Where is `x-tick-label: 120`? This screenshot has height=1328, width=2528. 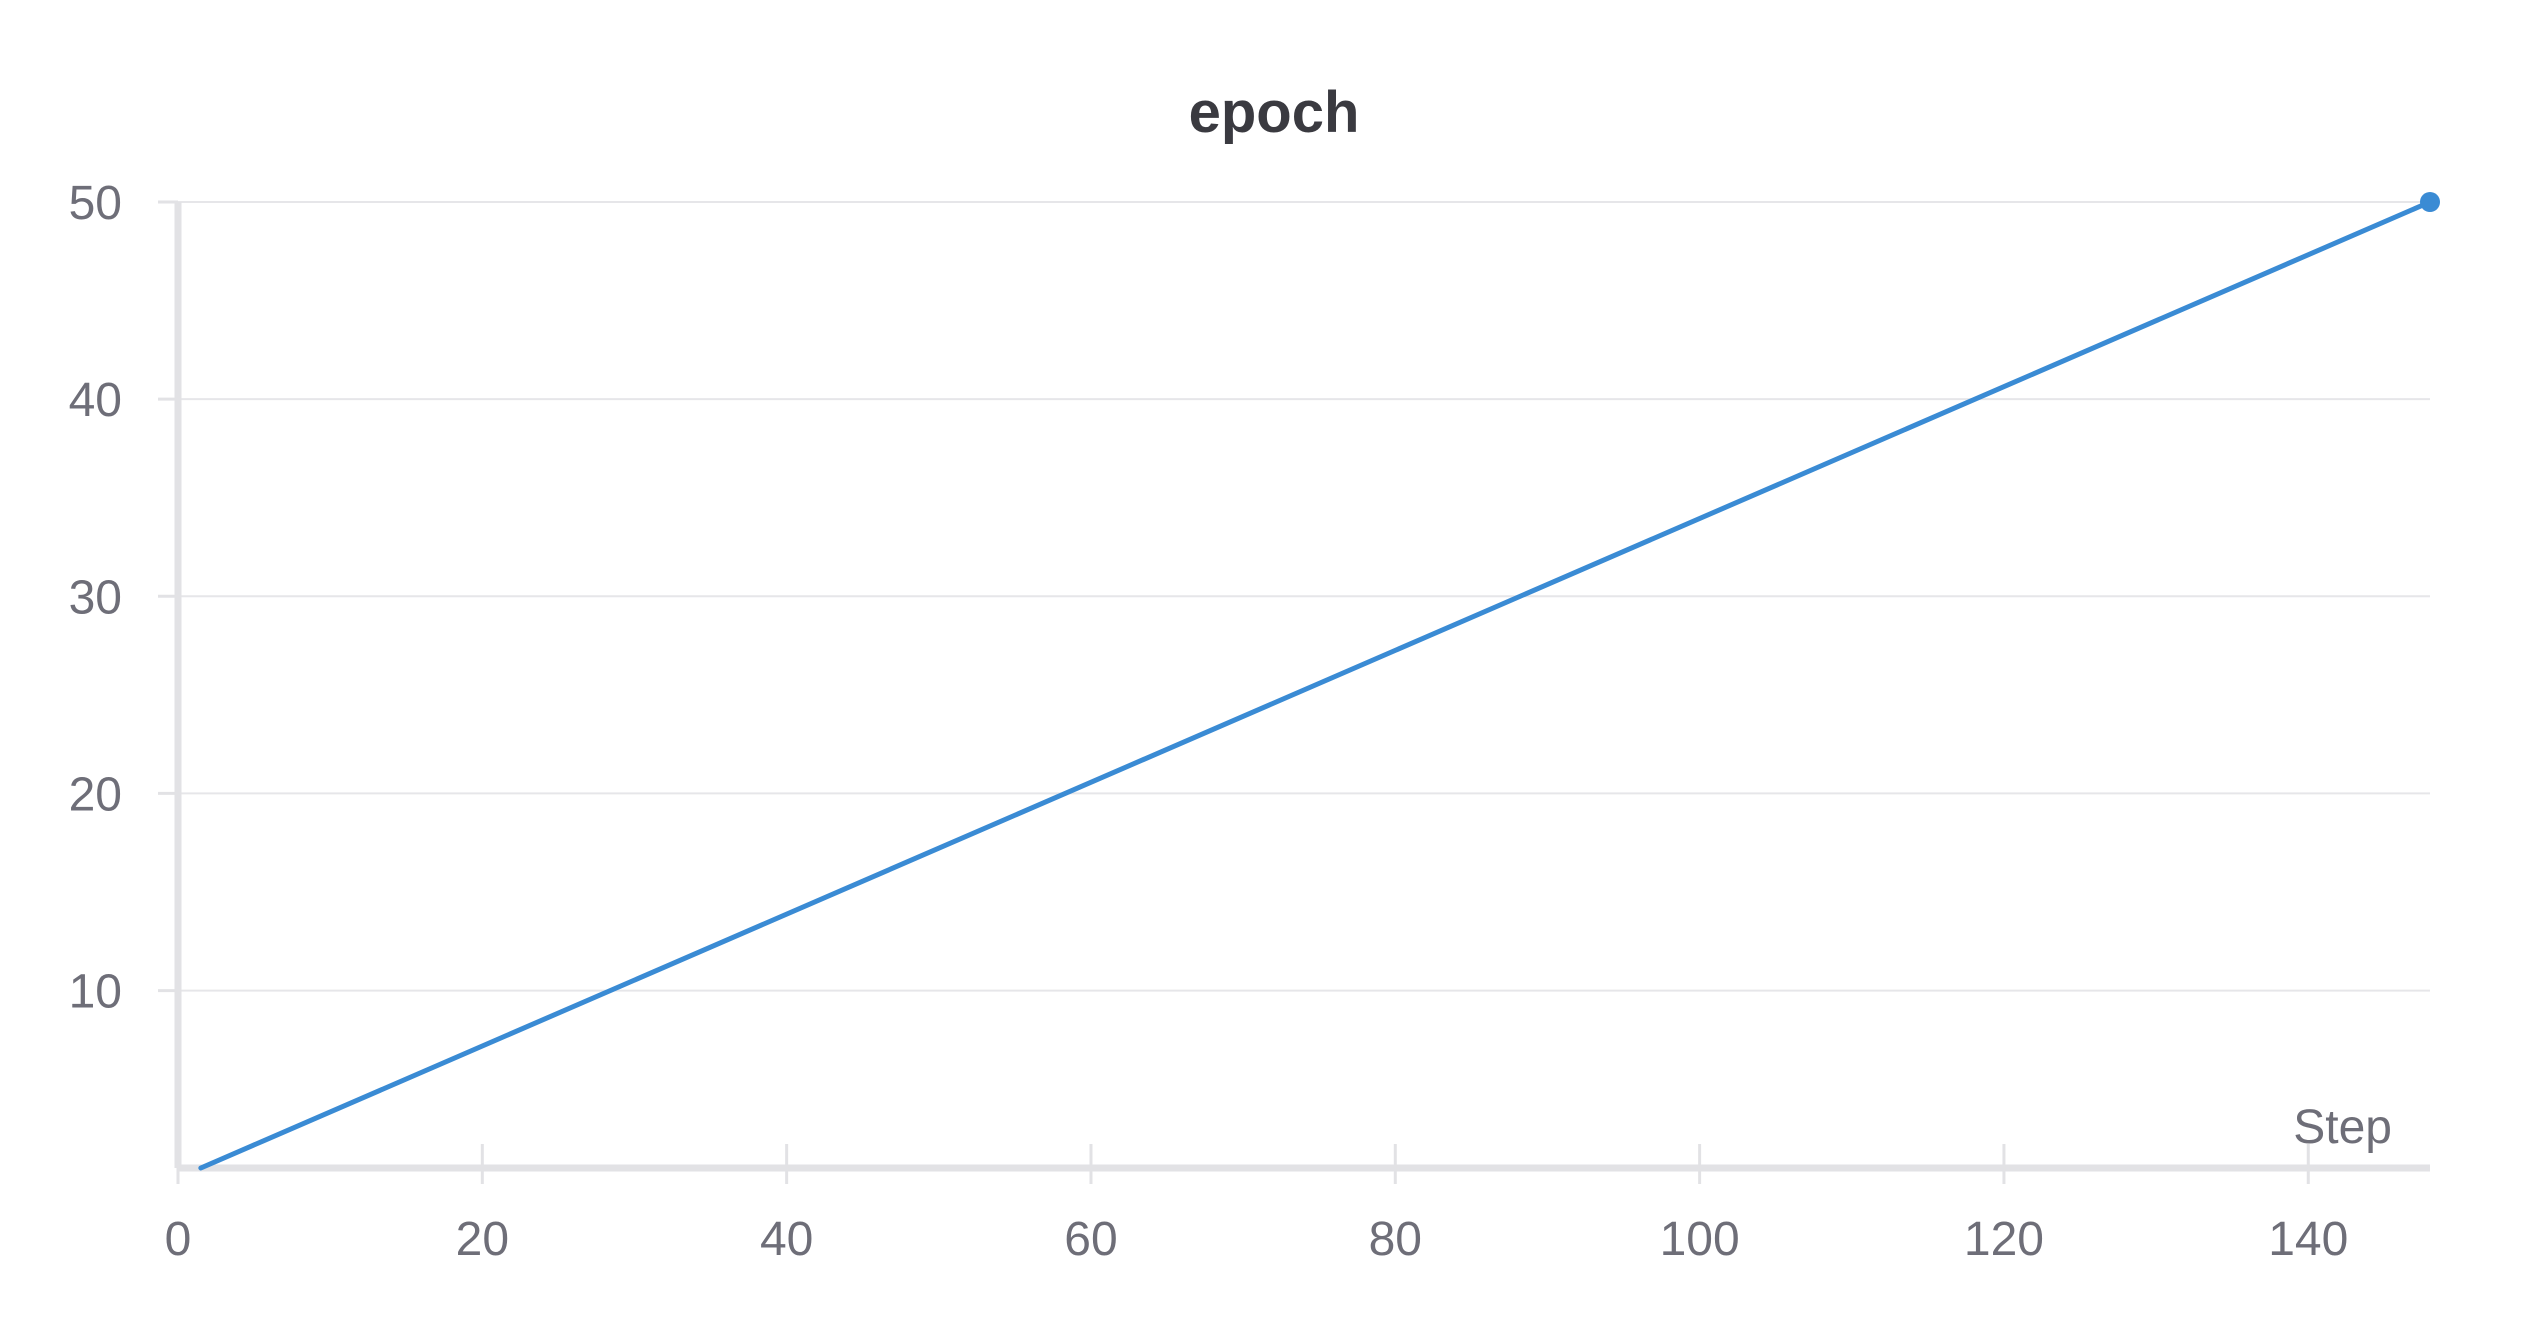
x-tick-label: 120 is located at coordinates (2004, 1239).